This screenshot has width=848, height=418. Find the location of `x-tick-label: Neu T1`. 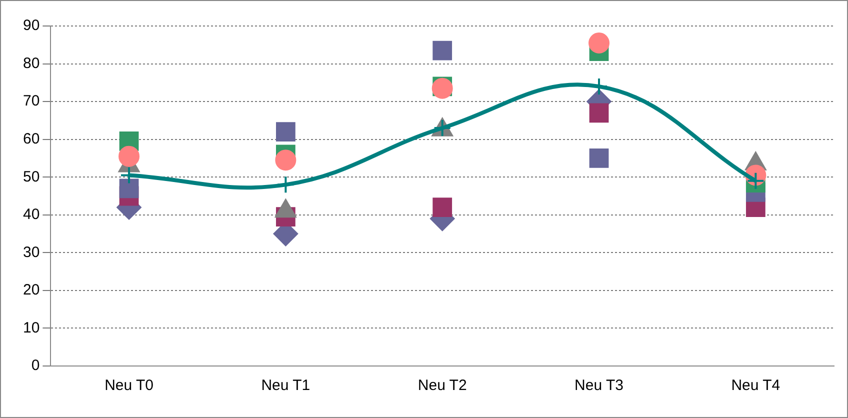

x-tick-label: Neu T1 is located at coordinates (285, 385).